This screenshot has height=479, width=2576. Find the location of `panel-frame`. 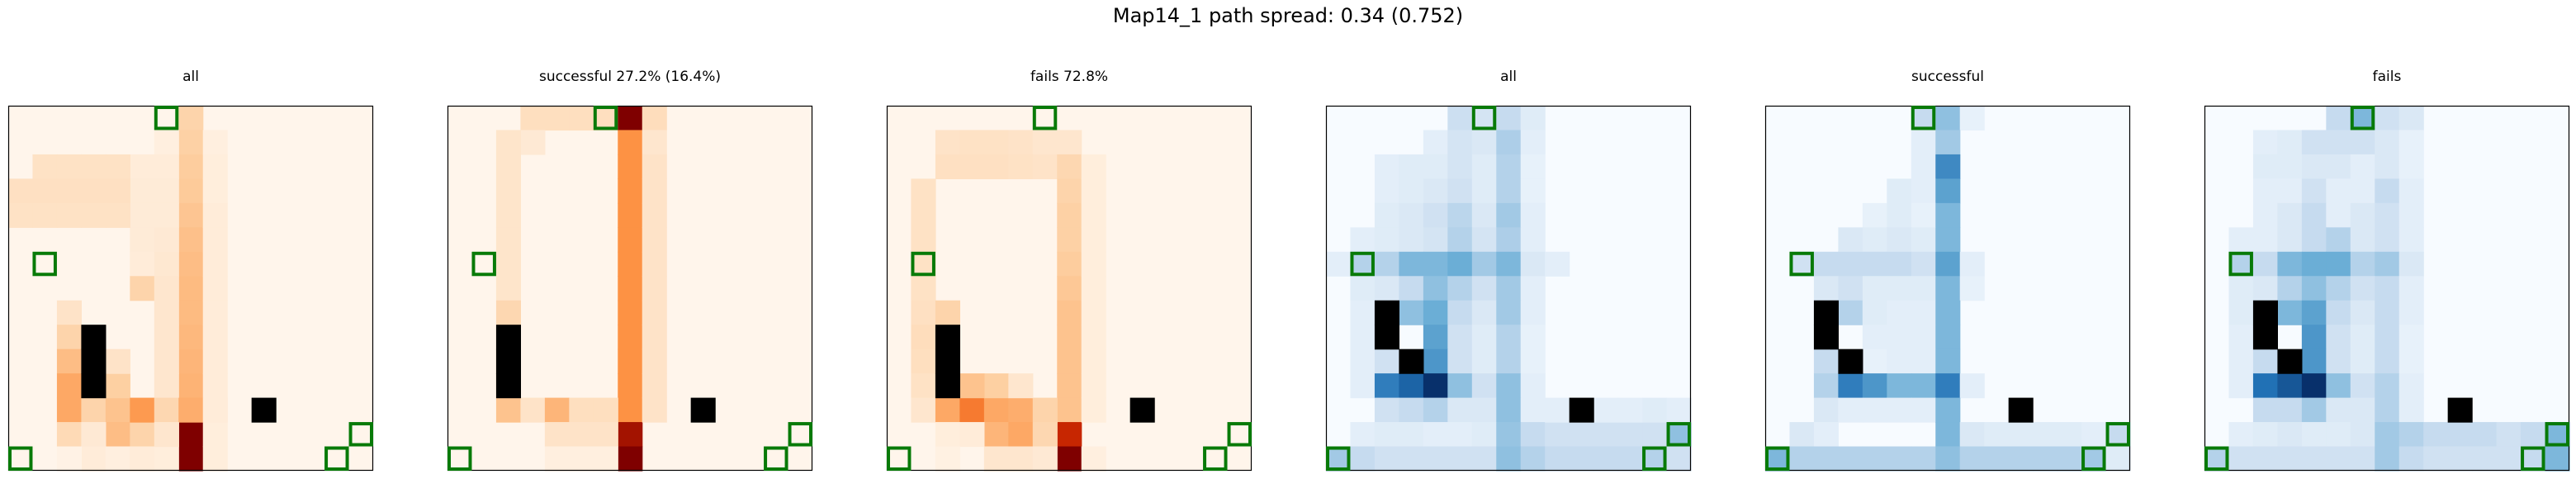

panel-frame is located at coordinates (1947, 288).